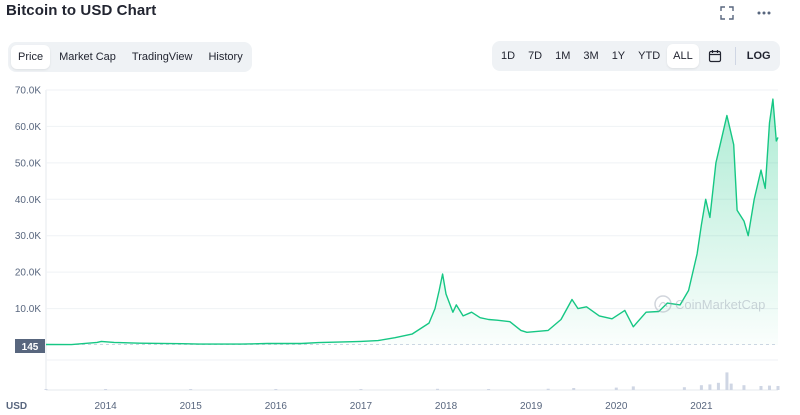 The height and width of the screenshot is (415, 800). Describe the element at coordinates (735, 56) in the screenshot. I see `divider` at that location.